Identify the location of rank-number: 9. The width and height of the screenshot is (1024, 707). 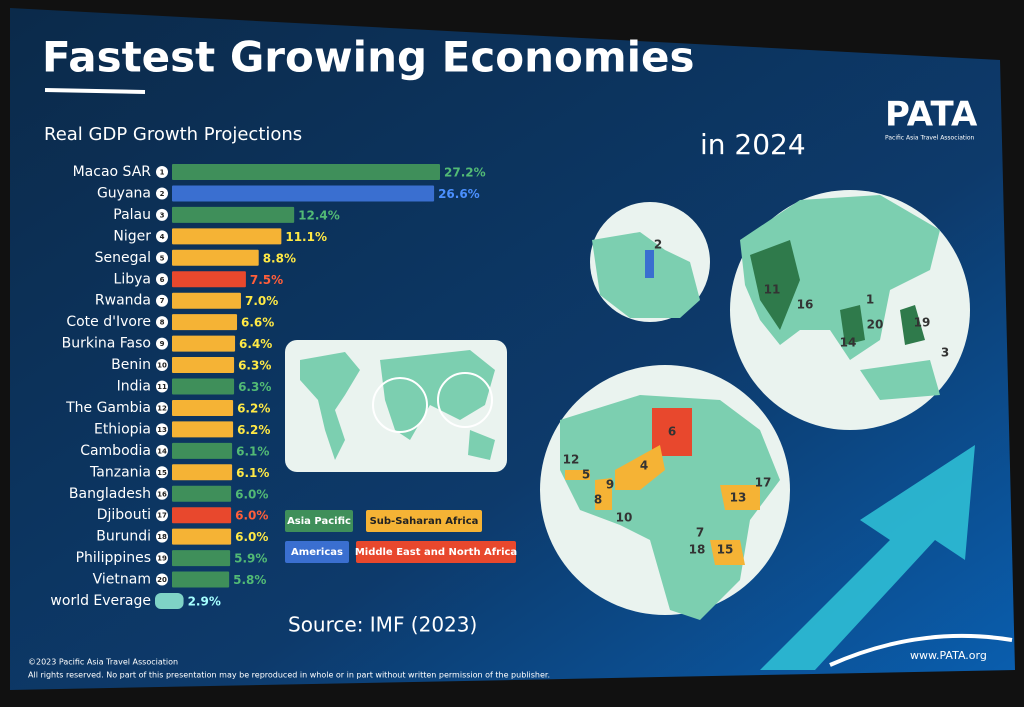
(162, 344).